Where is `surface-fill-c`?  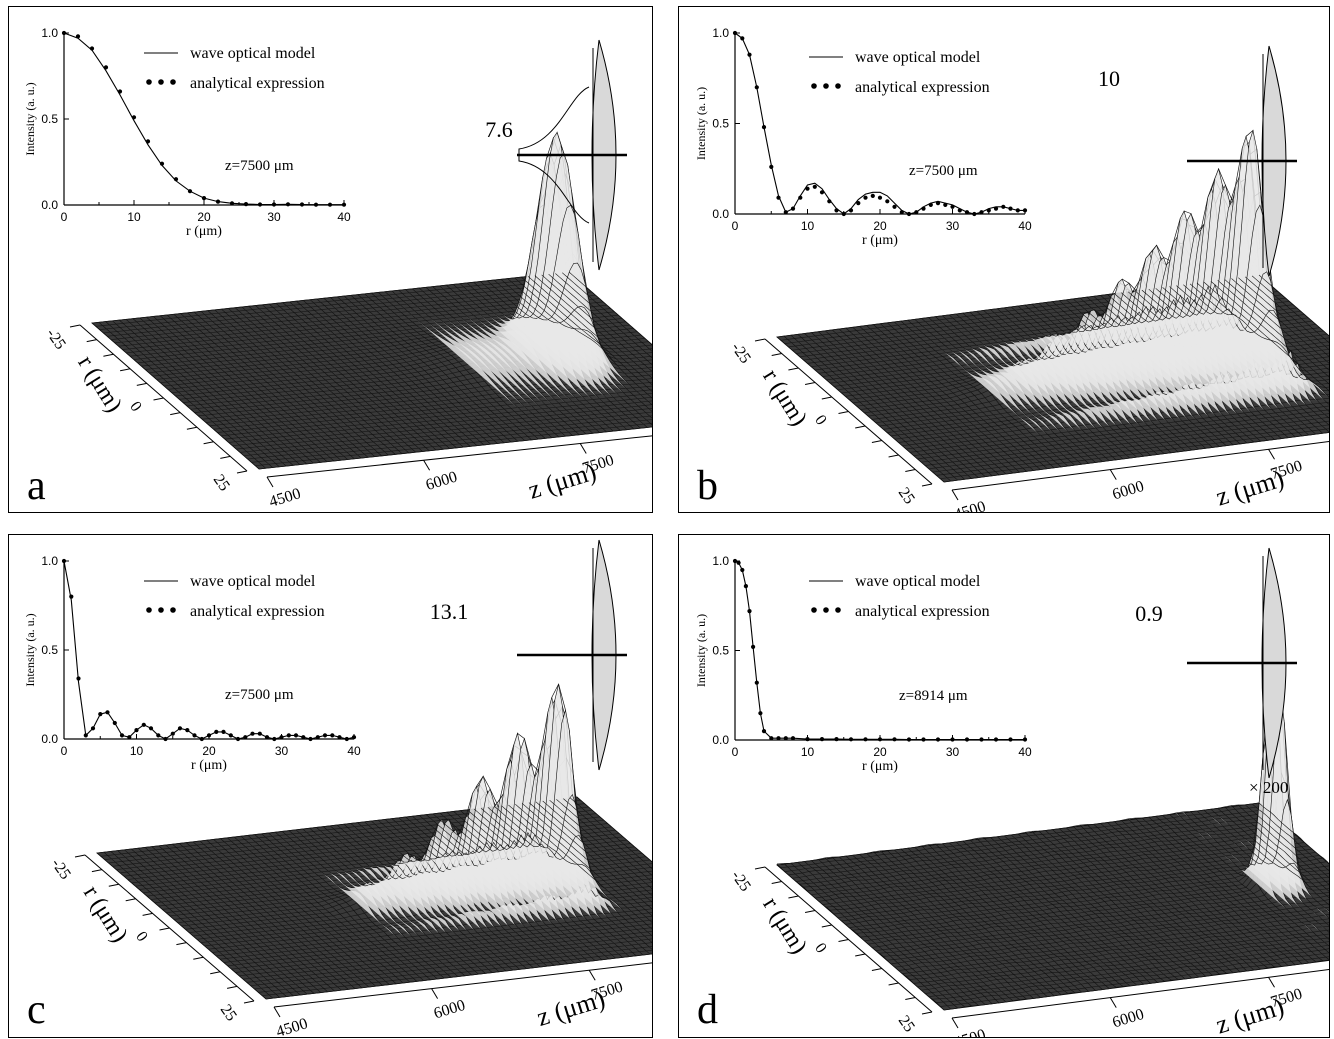
surface-fill-c is located at coordinates (497, 883).